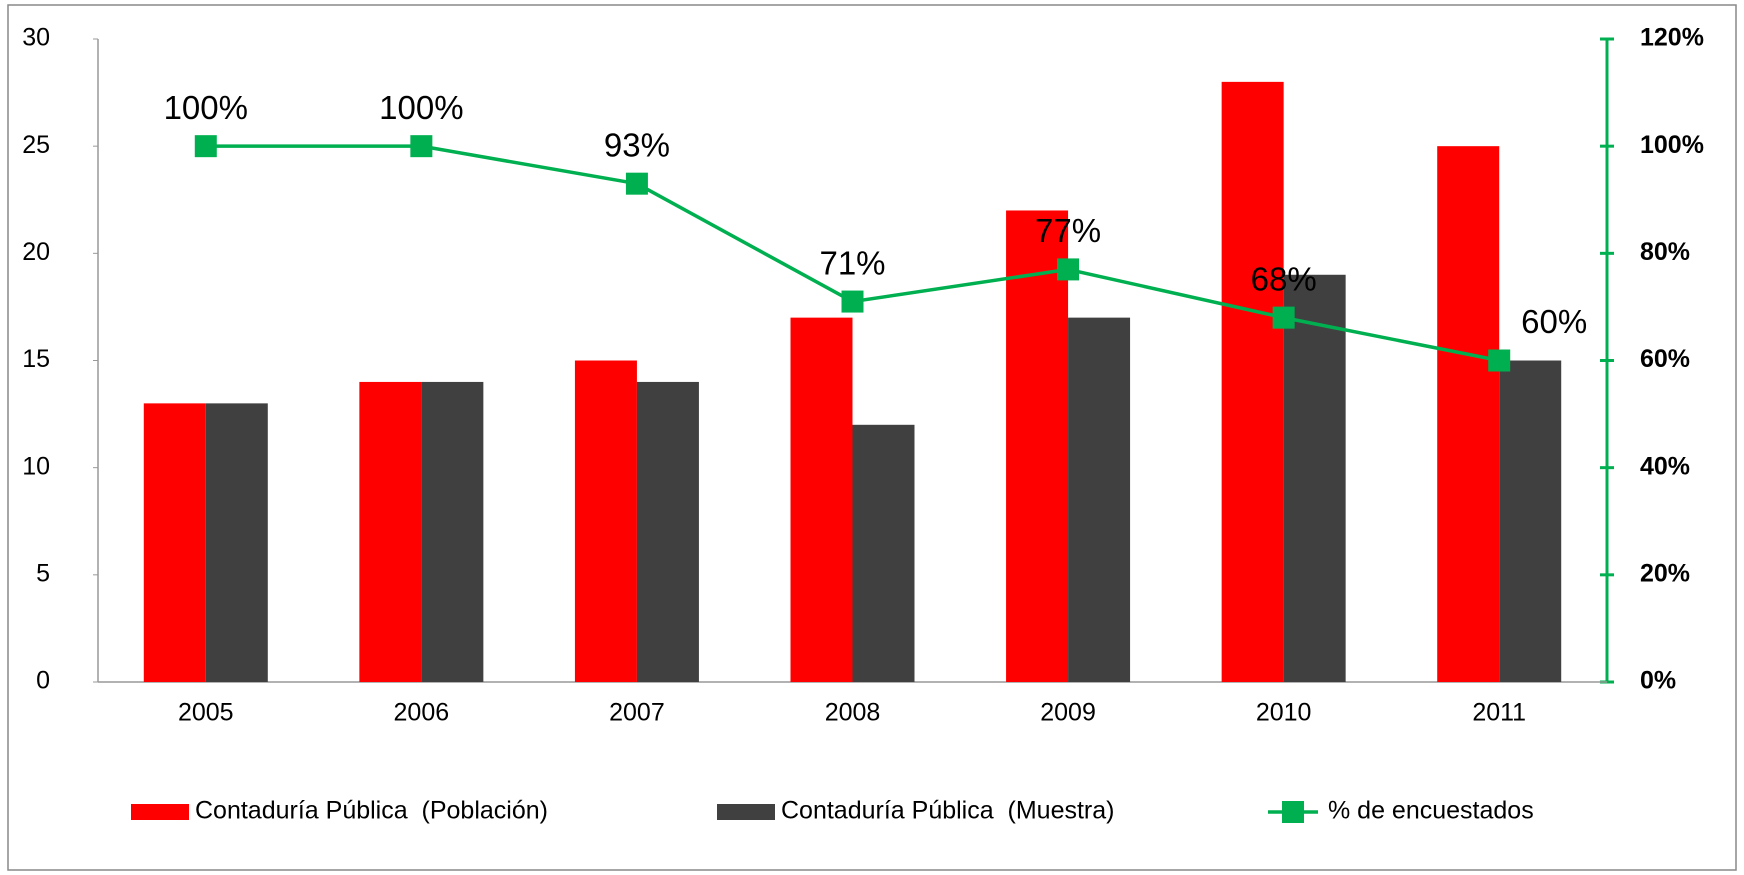 The width and height of the screenshot is (1744, 875). I want to click on data-label: 93%, so click(637, 144).